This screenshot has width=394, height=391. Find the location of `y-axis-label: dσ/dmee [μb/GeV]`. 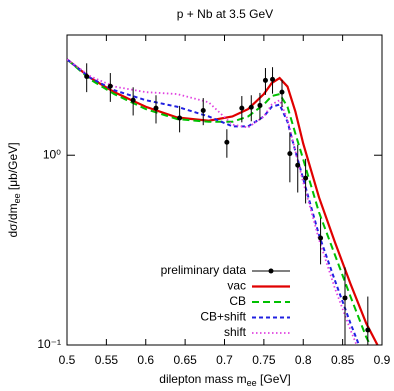

y-axis-label: dσ/dmee [μb/GeV] is located at coordinates (14, 189).